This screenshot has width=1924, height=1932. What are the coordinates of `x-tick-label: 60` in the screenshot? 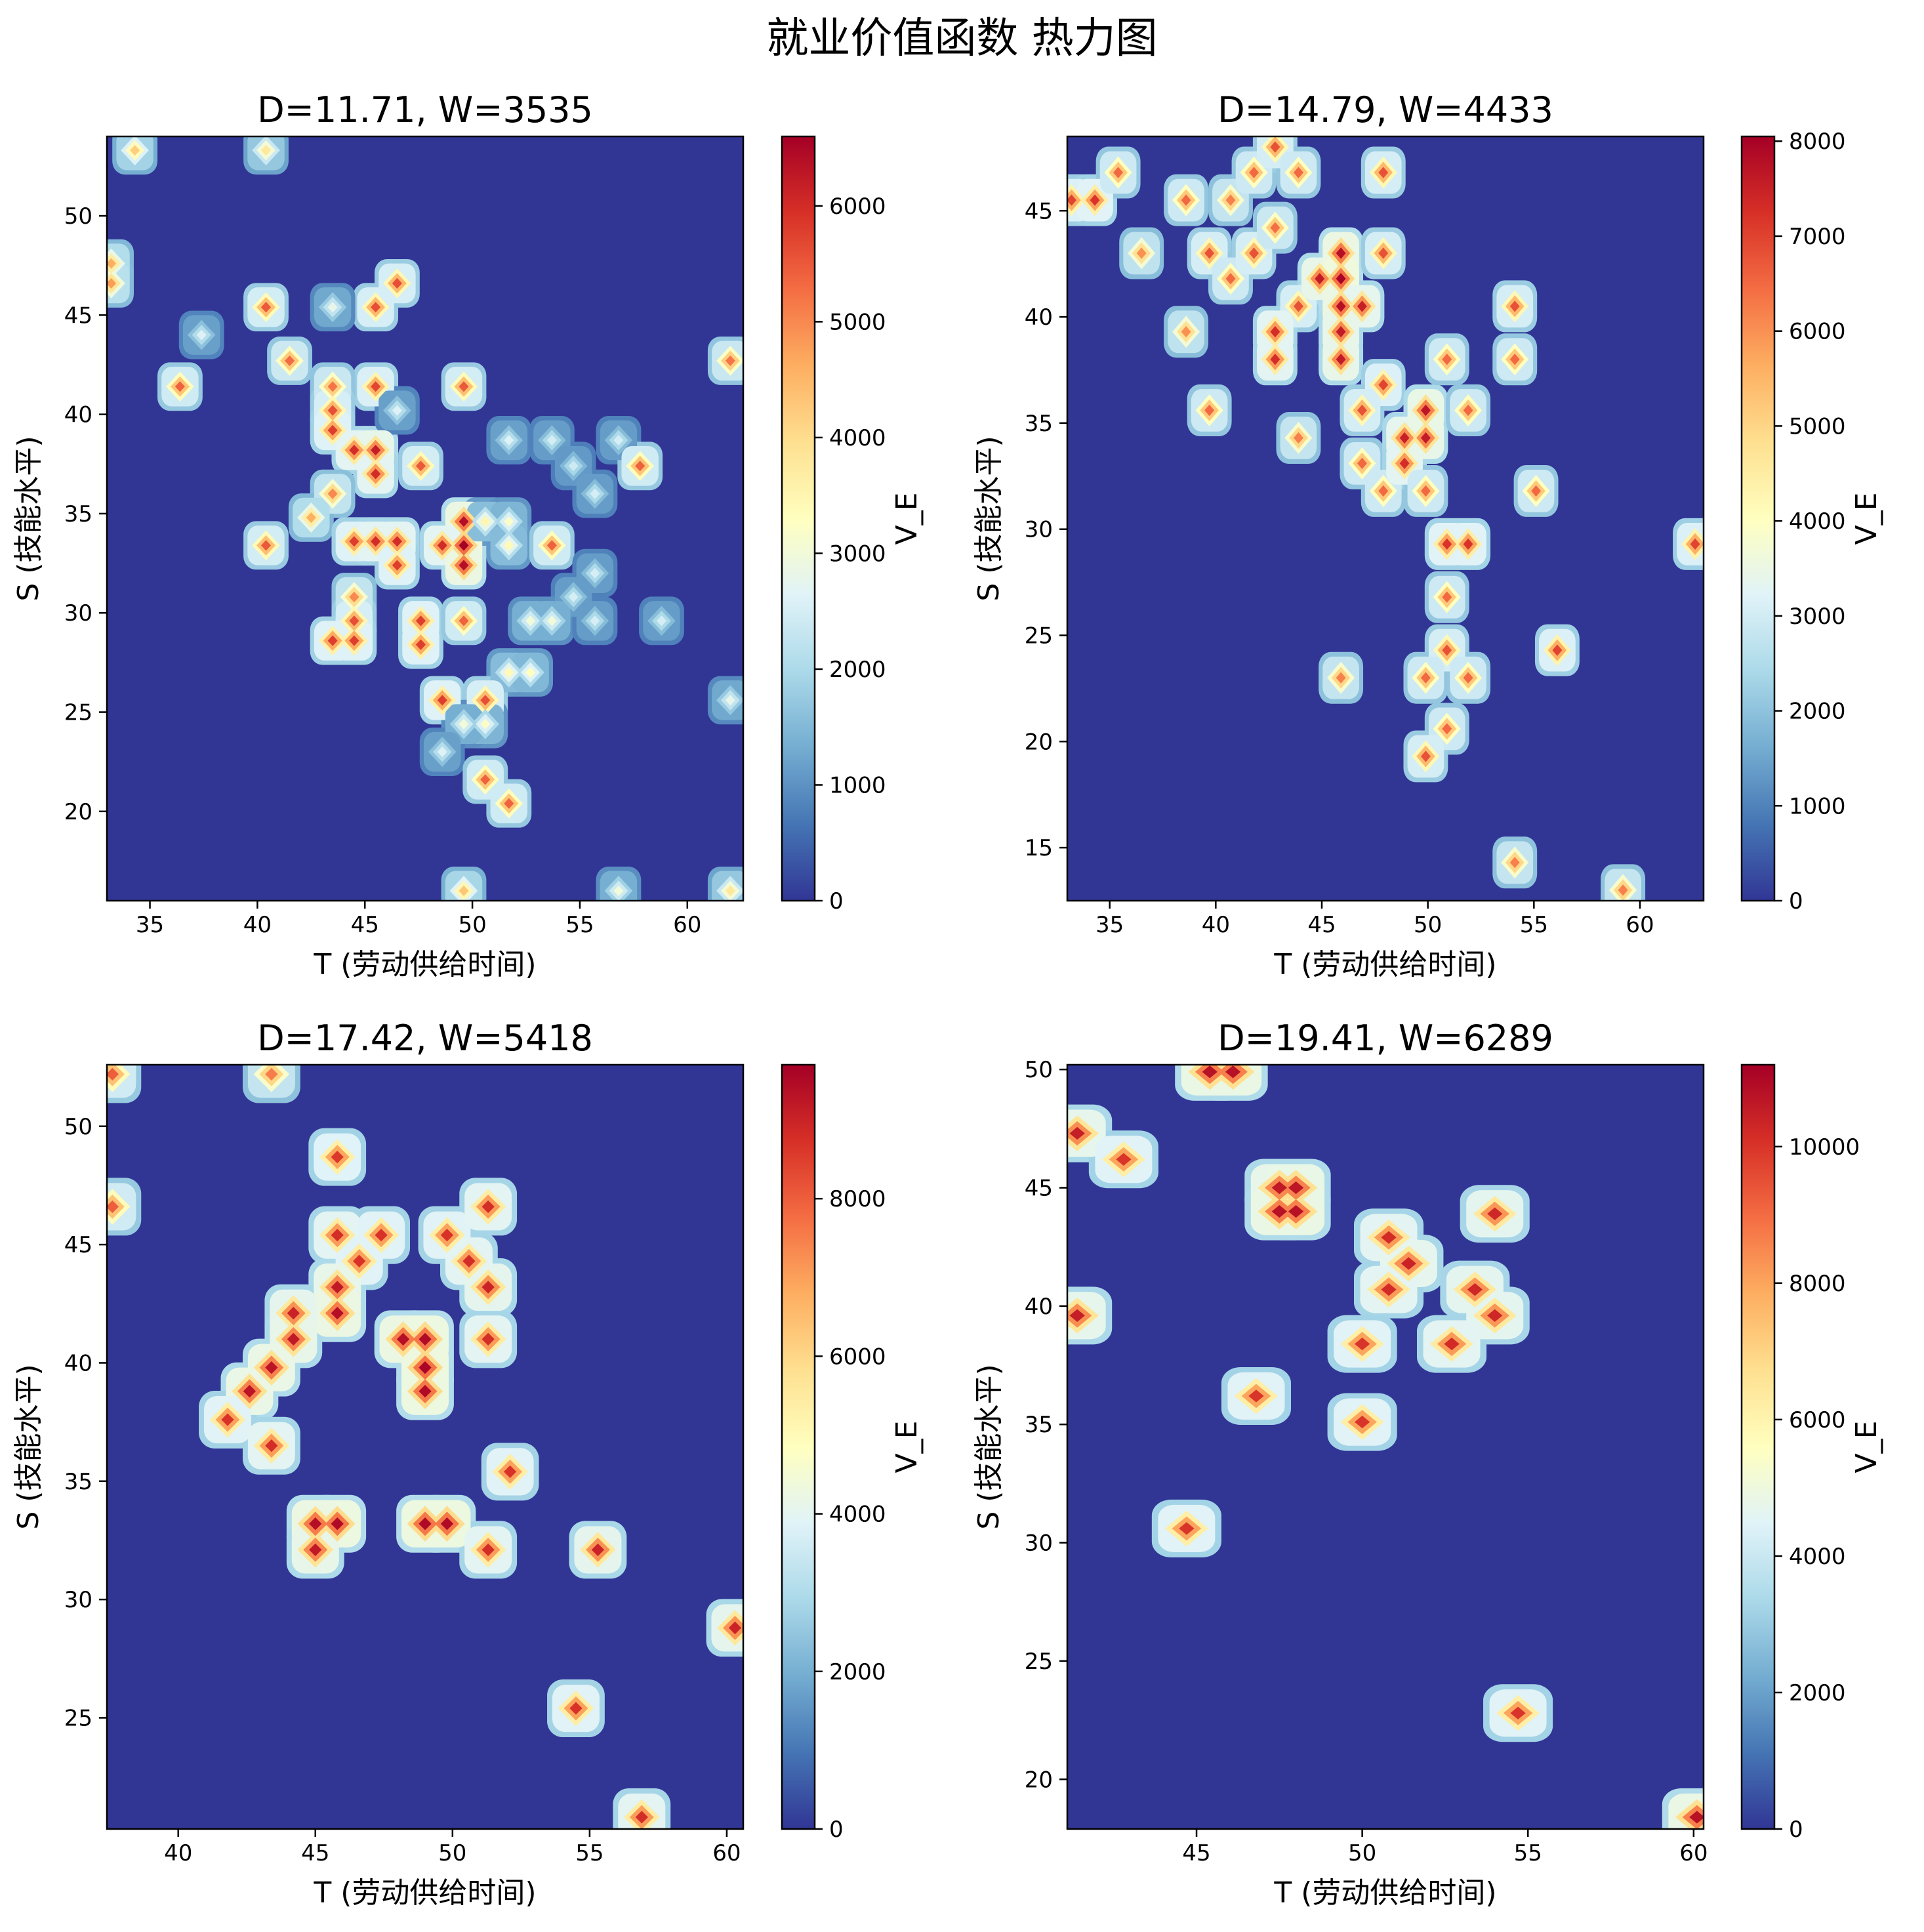 It's located at (1694, 1853).